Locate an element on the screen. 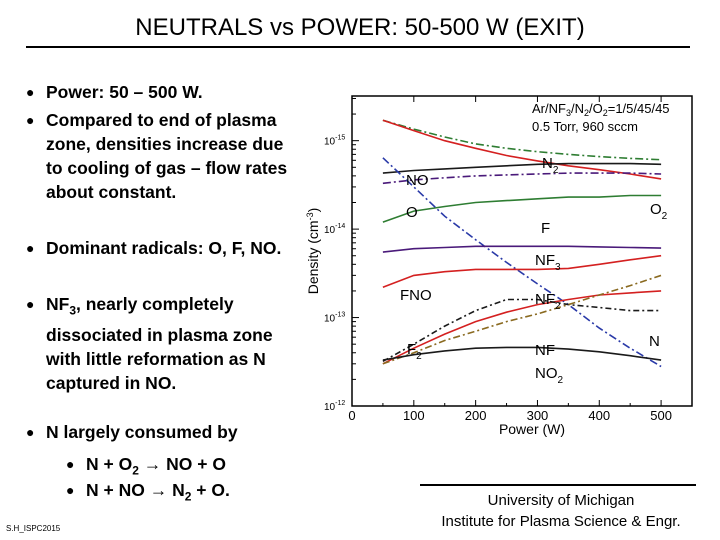 The height and width of the screenshot is (540, 720). series-line-no is located at coordinates (522, 168).